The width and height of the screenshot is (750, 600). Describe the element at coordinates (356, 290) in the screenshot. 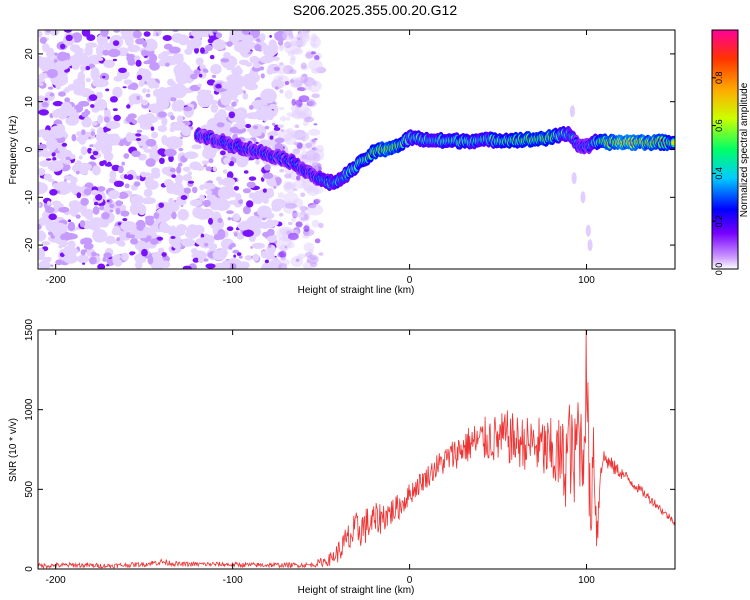

I see `spectrogram-x-axis-label: Height of straight line (km)` at that location.